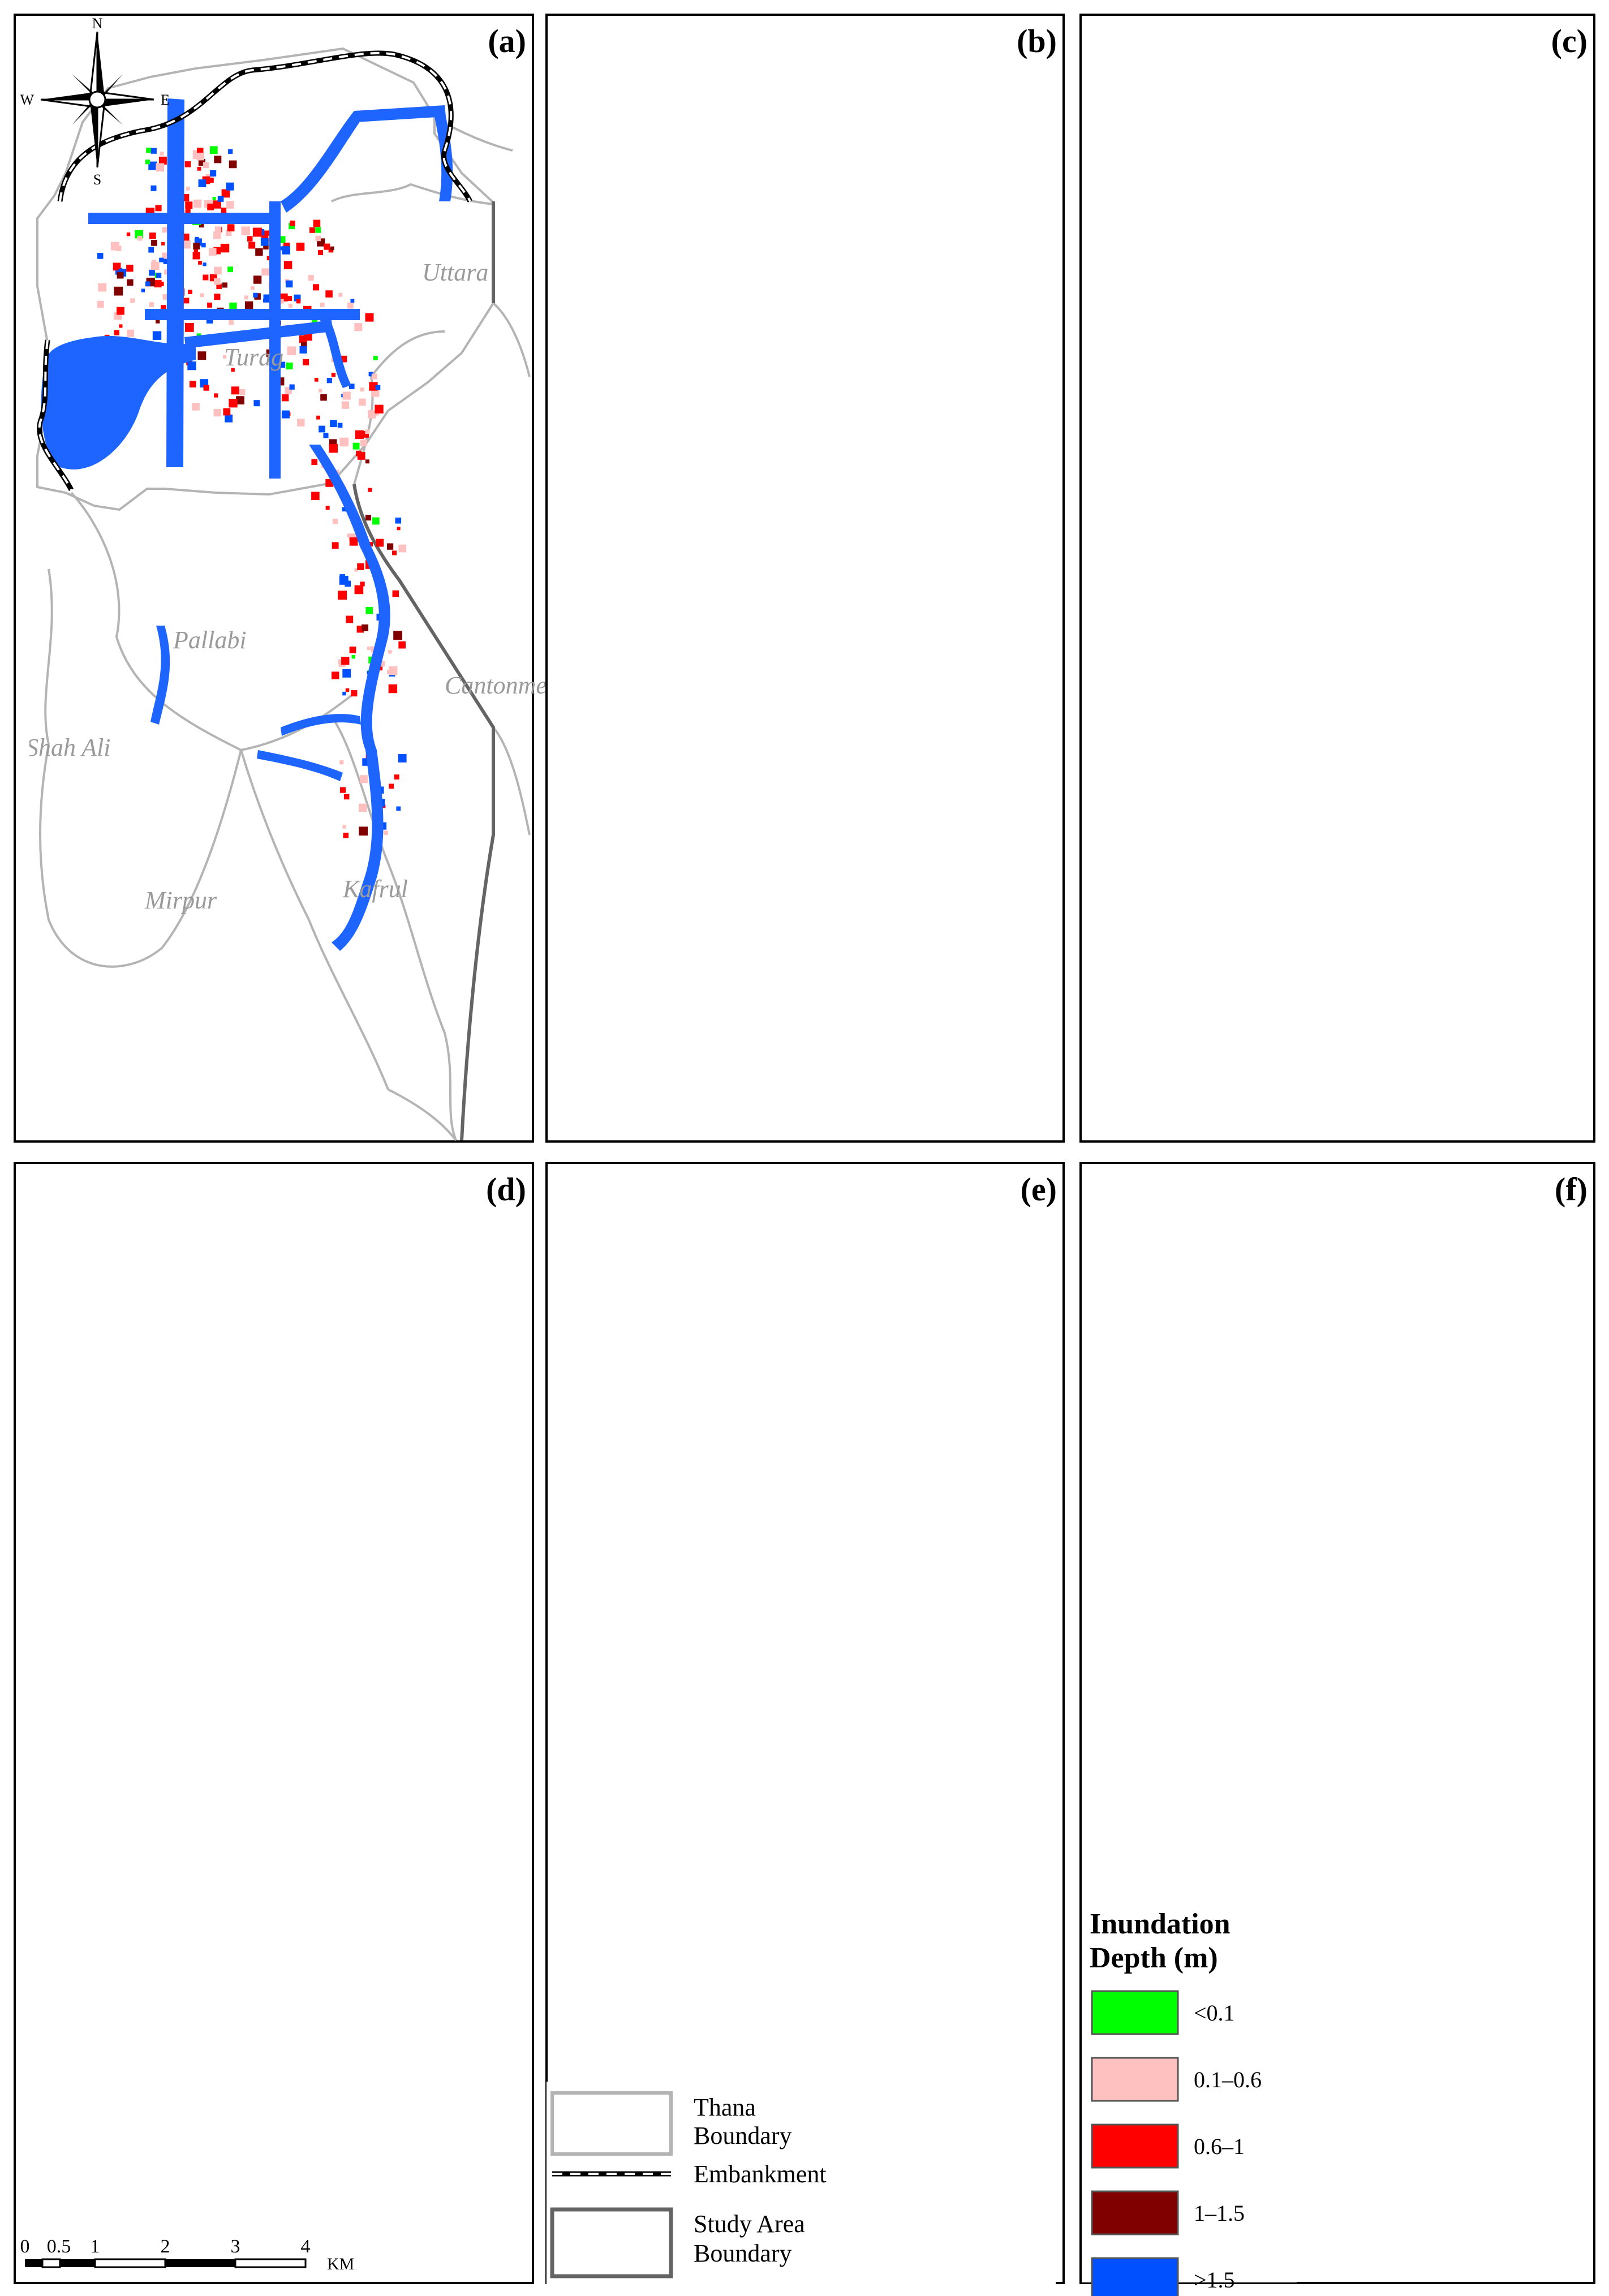 This screenshot has width=1609, height=2296. What do you see at coordinates (94, 101) in the screenshot?
I see `north-arrow-icon: N S E W` at bounding box center [94, 101].